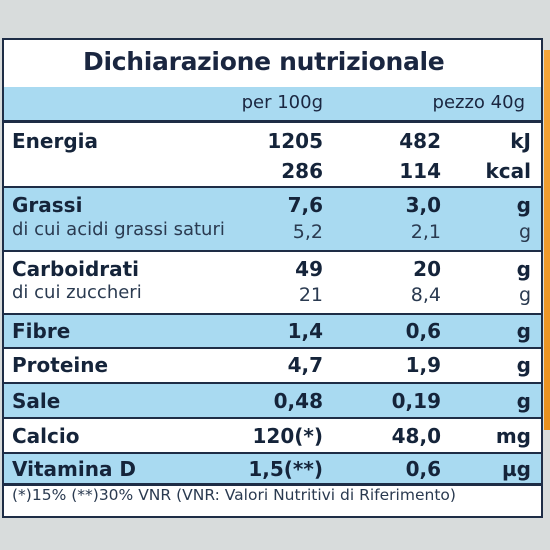 The height and width of the screenshot is (550, 550). Describe the element at coordinates (520, 141) in the screenshot. I see `unit: kJ` at that location.